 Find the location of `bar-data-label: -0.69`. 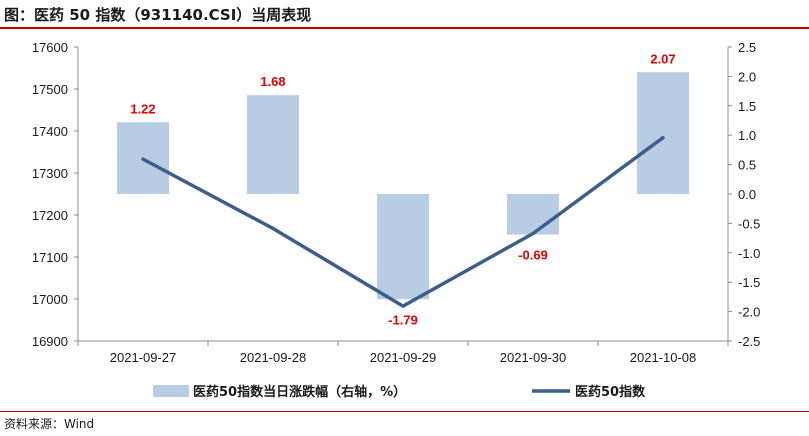

bar-data-label: -0.69 is located at coordinates (533, 255).